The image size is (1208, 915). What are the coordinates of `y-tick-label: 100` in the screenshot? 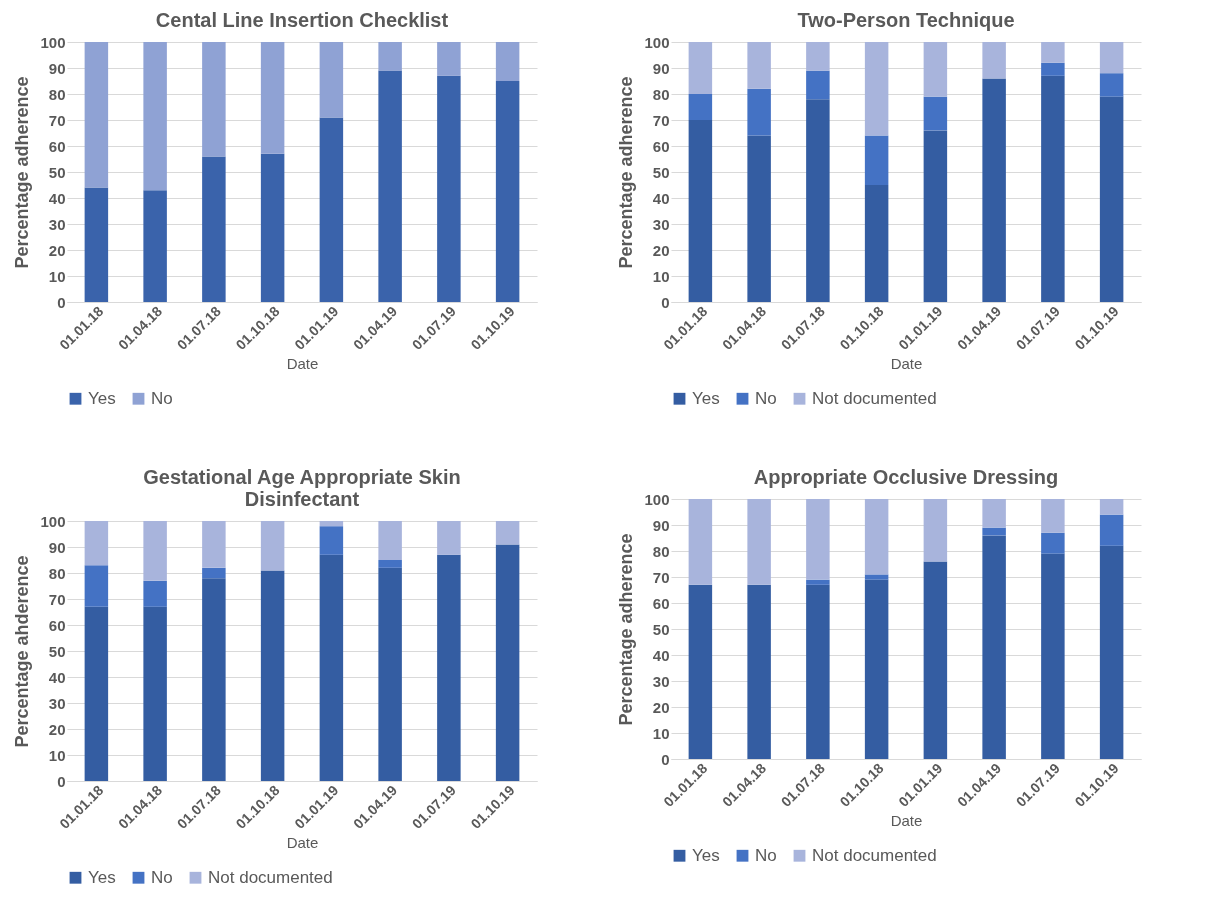 It's located at (53, 521).